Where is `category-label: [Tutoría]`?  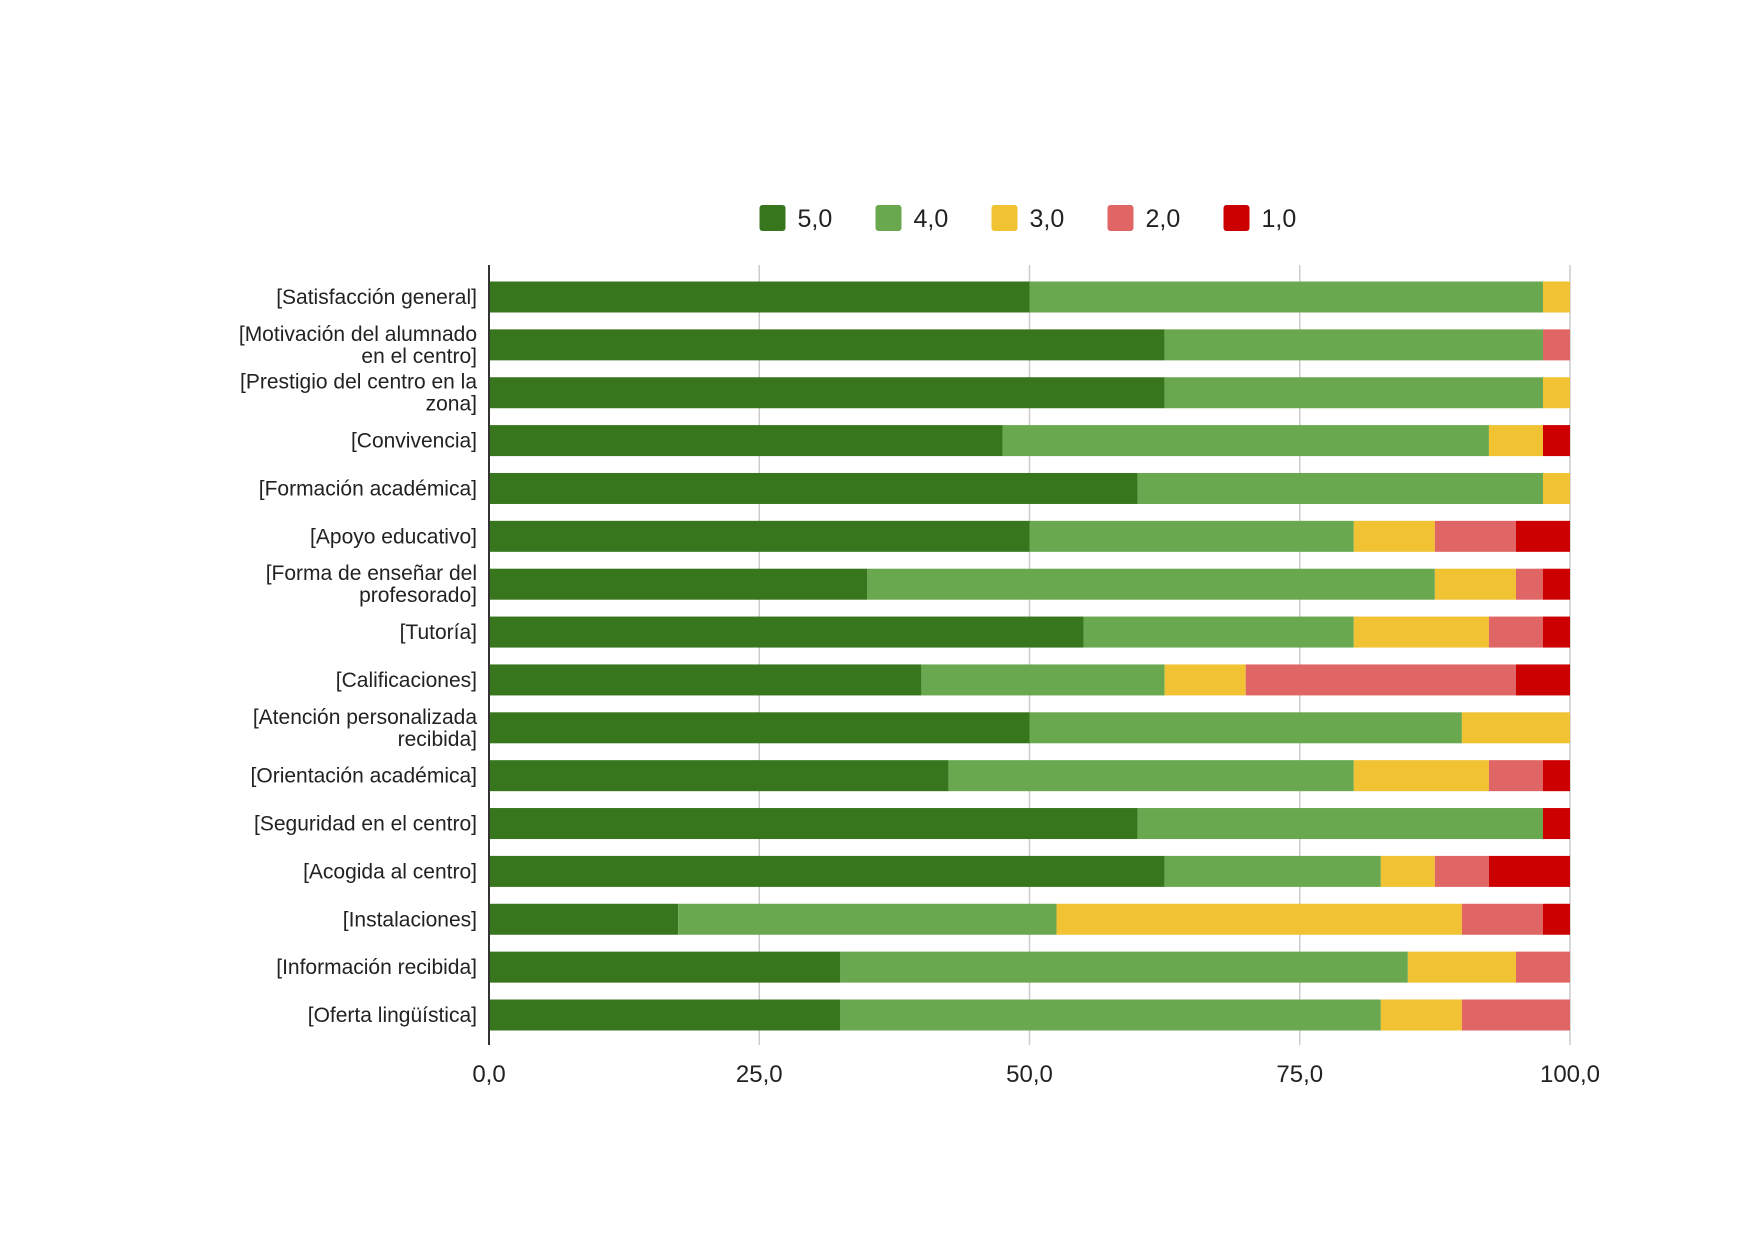
category-label: [Tutoría] is located at coordinates (438, 632).